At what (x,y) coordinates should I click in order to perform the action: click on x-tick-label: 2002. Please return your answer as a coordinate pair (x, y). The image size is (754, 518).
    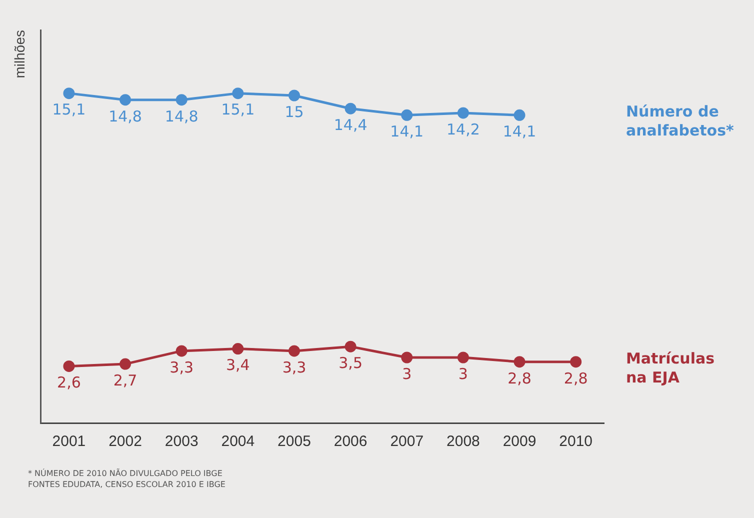
    Looking at the image, I should click on (125, 441).